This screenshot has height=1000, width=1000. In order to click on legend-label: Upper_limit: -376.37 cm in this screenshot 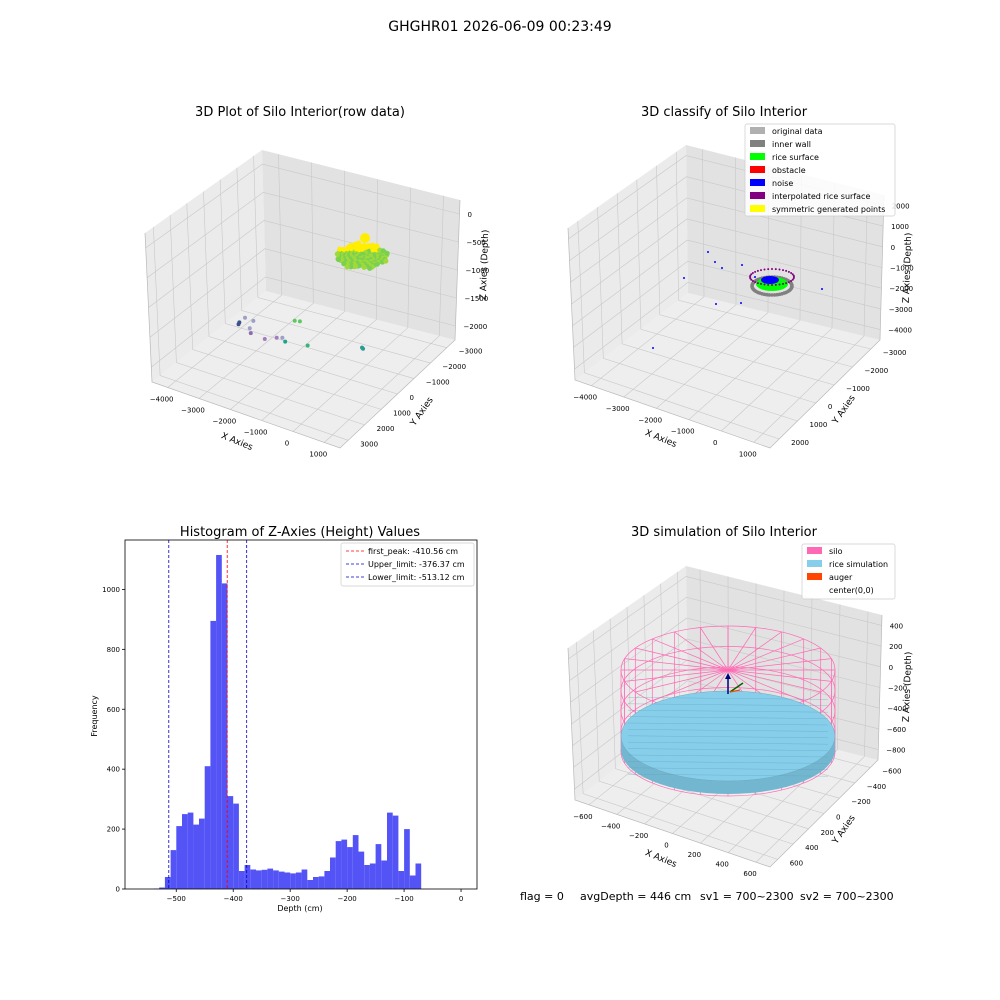, I will do `click(416, 564)`.